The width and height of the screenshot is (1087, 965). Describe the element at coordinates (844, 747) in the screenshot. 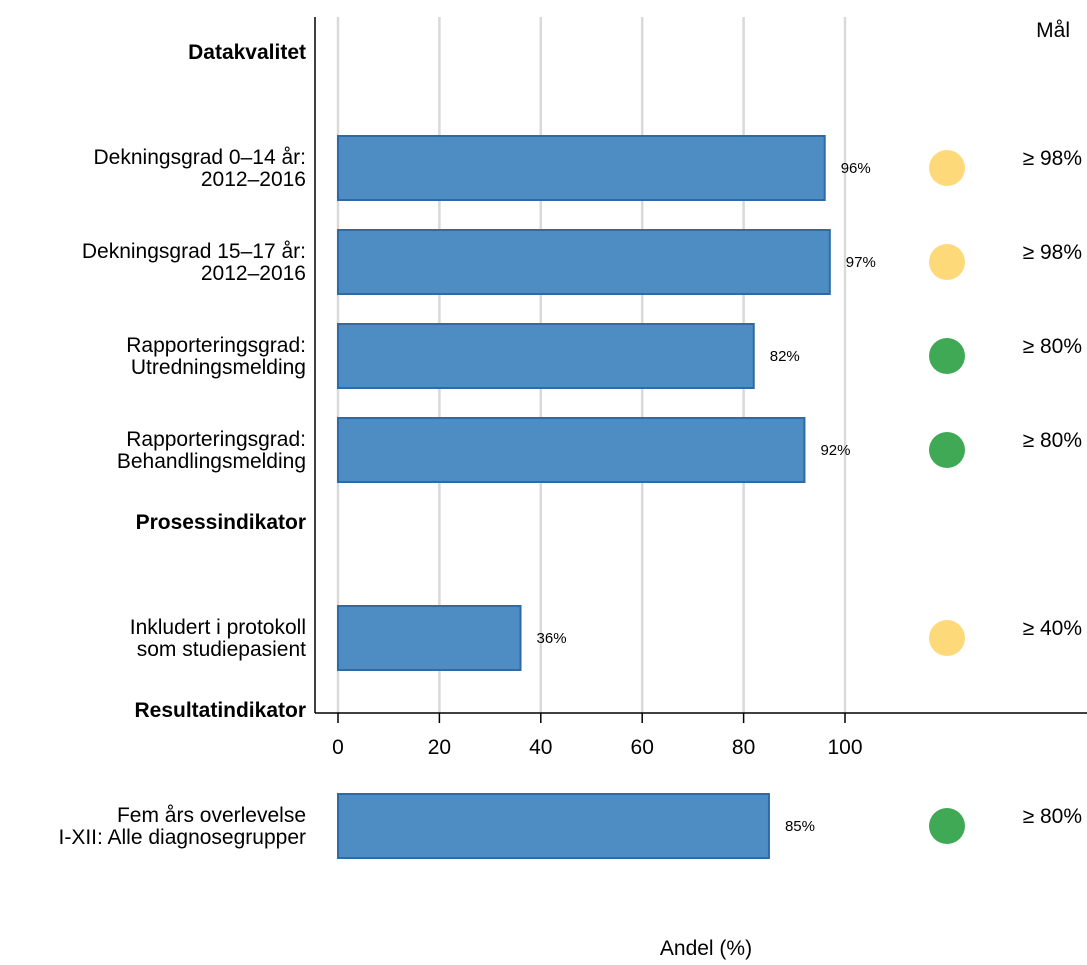

I see `x-tick-label: 100` at that location.